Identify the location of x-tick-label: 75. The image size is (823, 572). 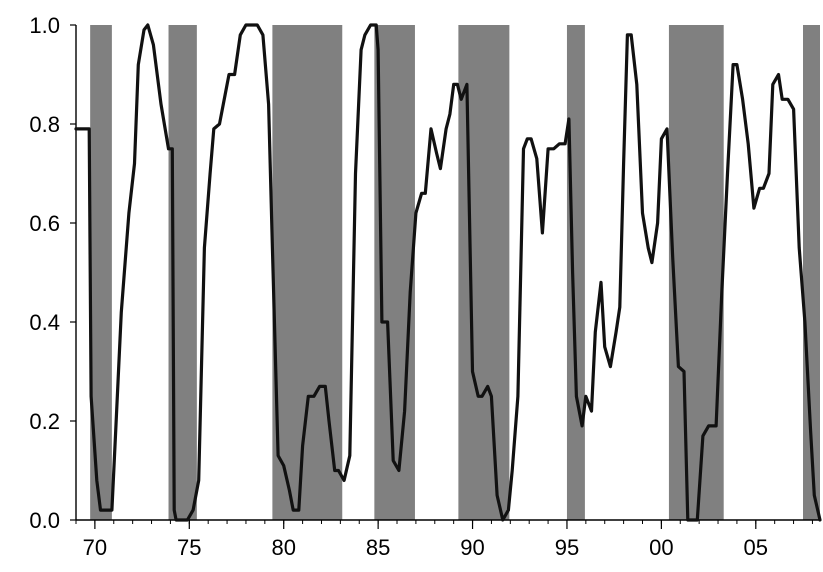
(189, 547).